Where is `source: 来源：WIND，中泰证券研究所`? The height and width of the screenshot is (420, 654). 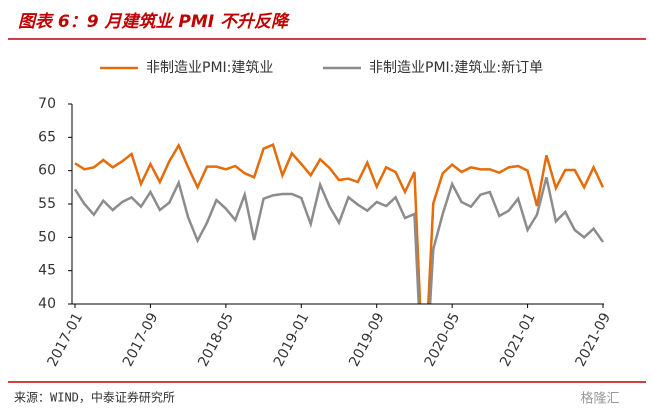
source: 来源：WIND，中泰证券研究所 is located at coordinates (94, 397).